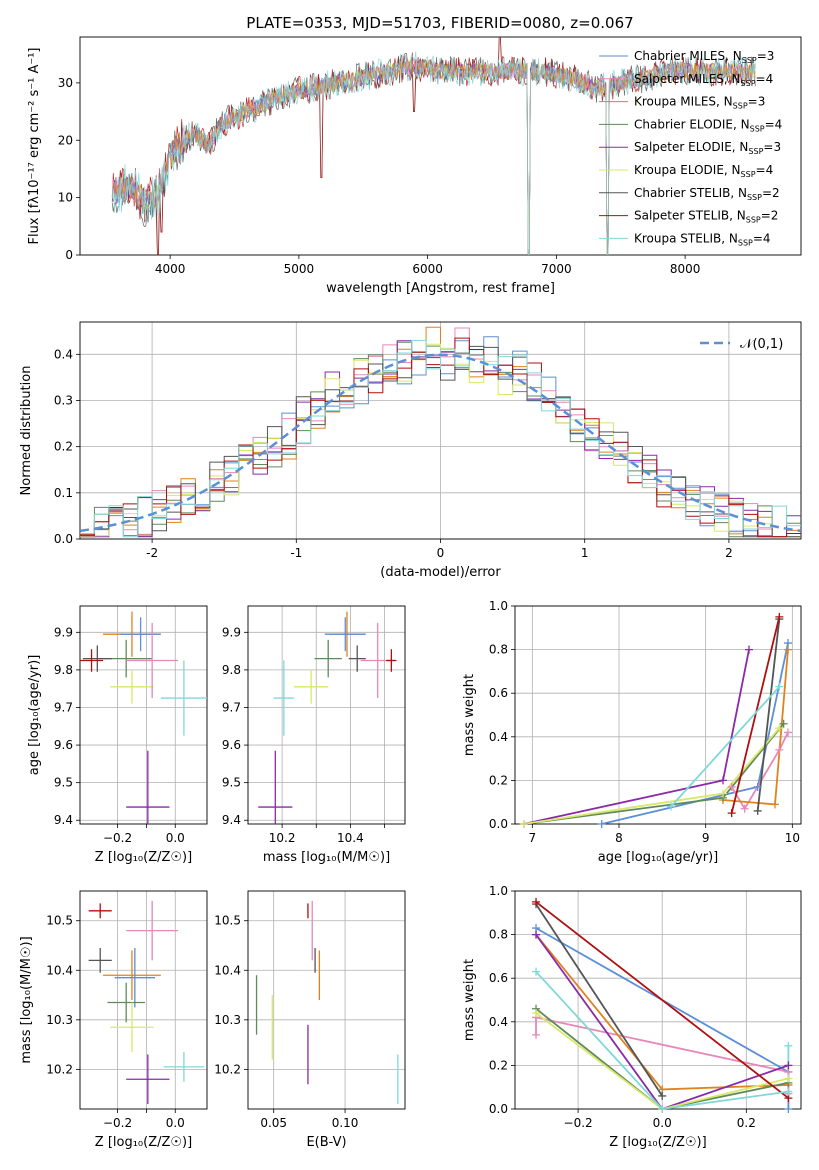 The image size is (819, 1170). I want to click on x-tick-label: 10, so click(792, 838).